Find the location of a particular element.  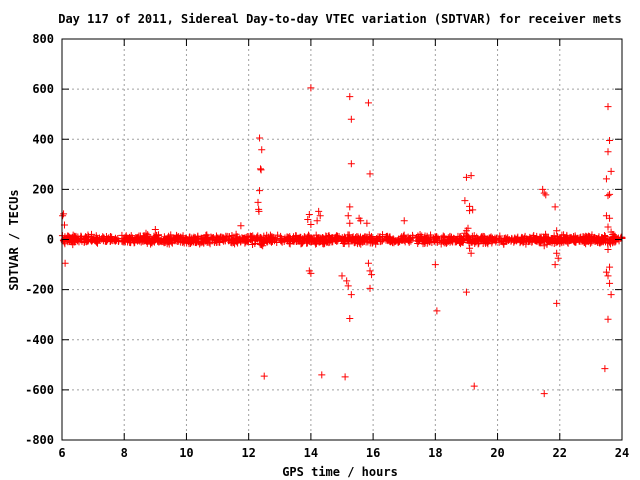

x-tick-label: 18 is located at coordinates (435, 453).